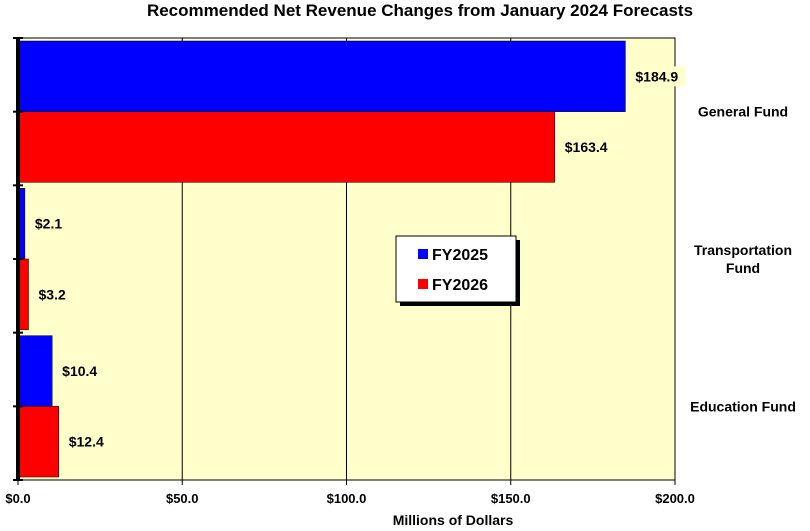 This screenshot has width=810, height=531. I want to click on legend-label-fy2026: FY2026, so click(460, 285).